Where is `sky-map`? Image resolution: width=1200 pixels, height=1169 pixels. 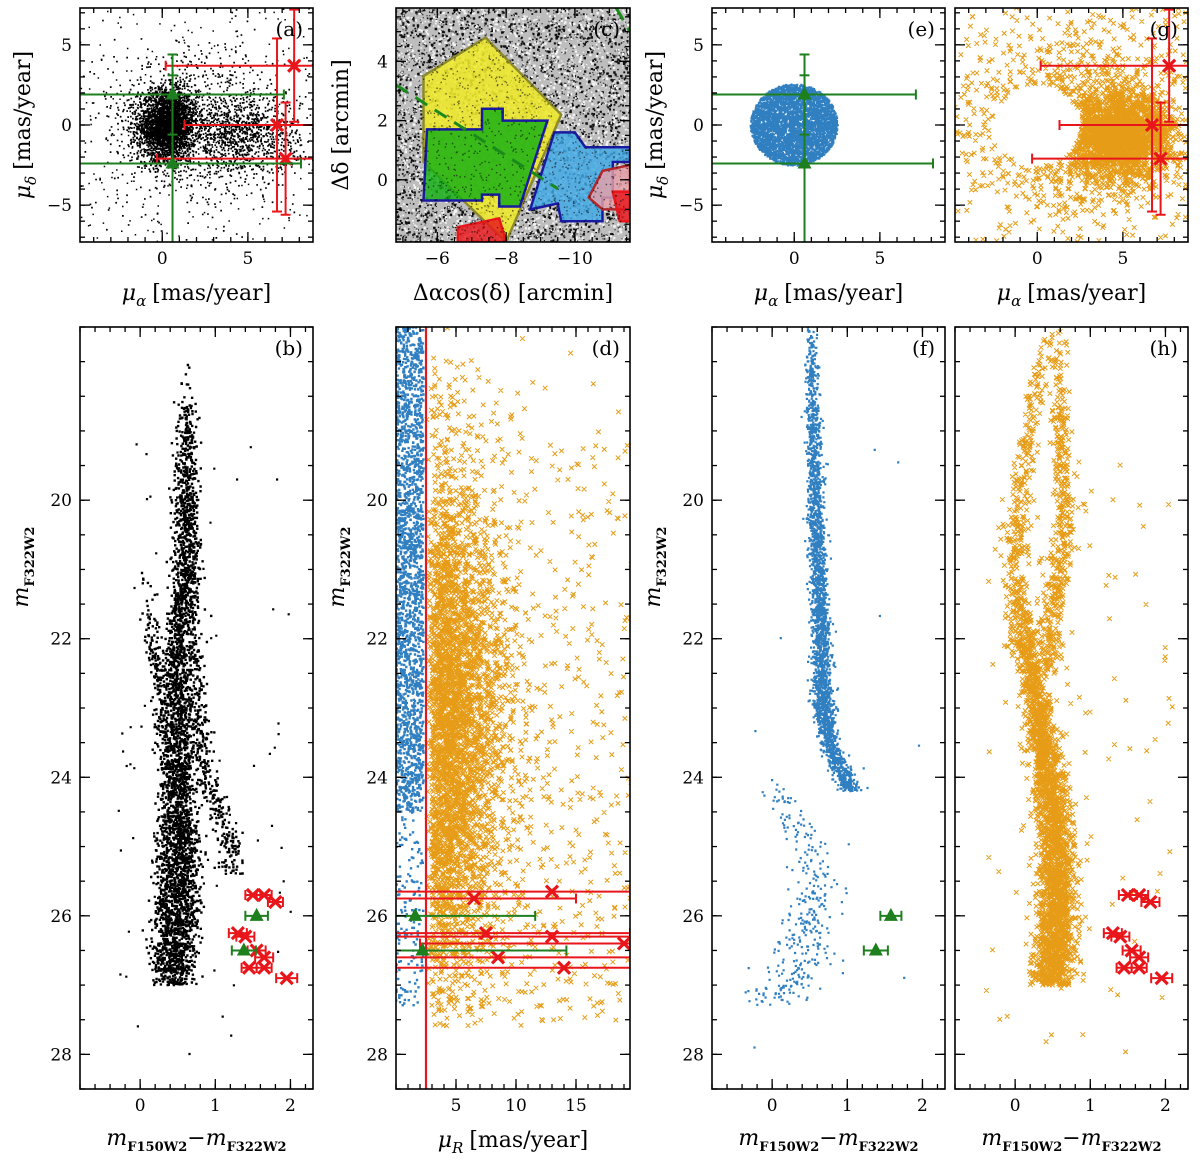
sky-map is located at coordinates (513, 125).